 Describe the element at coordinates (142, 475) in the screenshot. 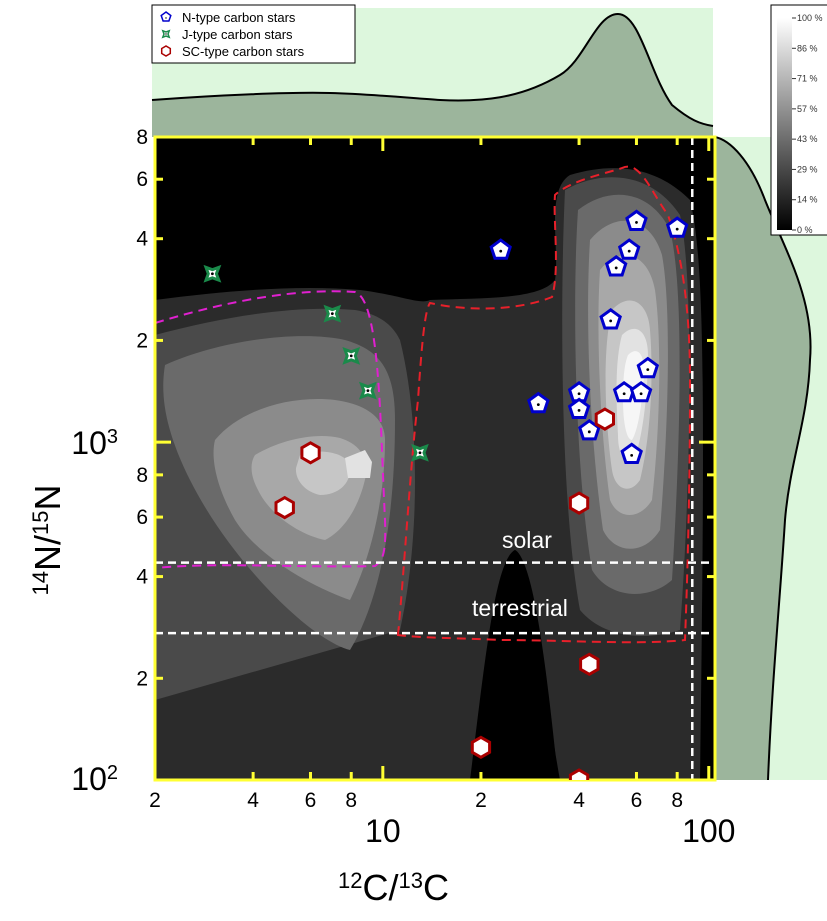

I see `y-tick-label-3: 8` at that location.